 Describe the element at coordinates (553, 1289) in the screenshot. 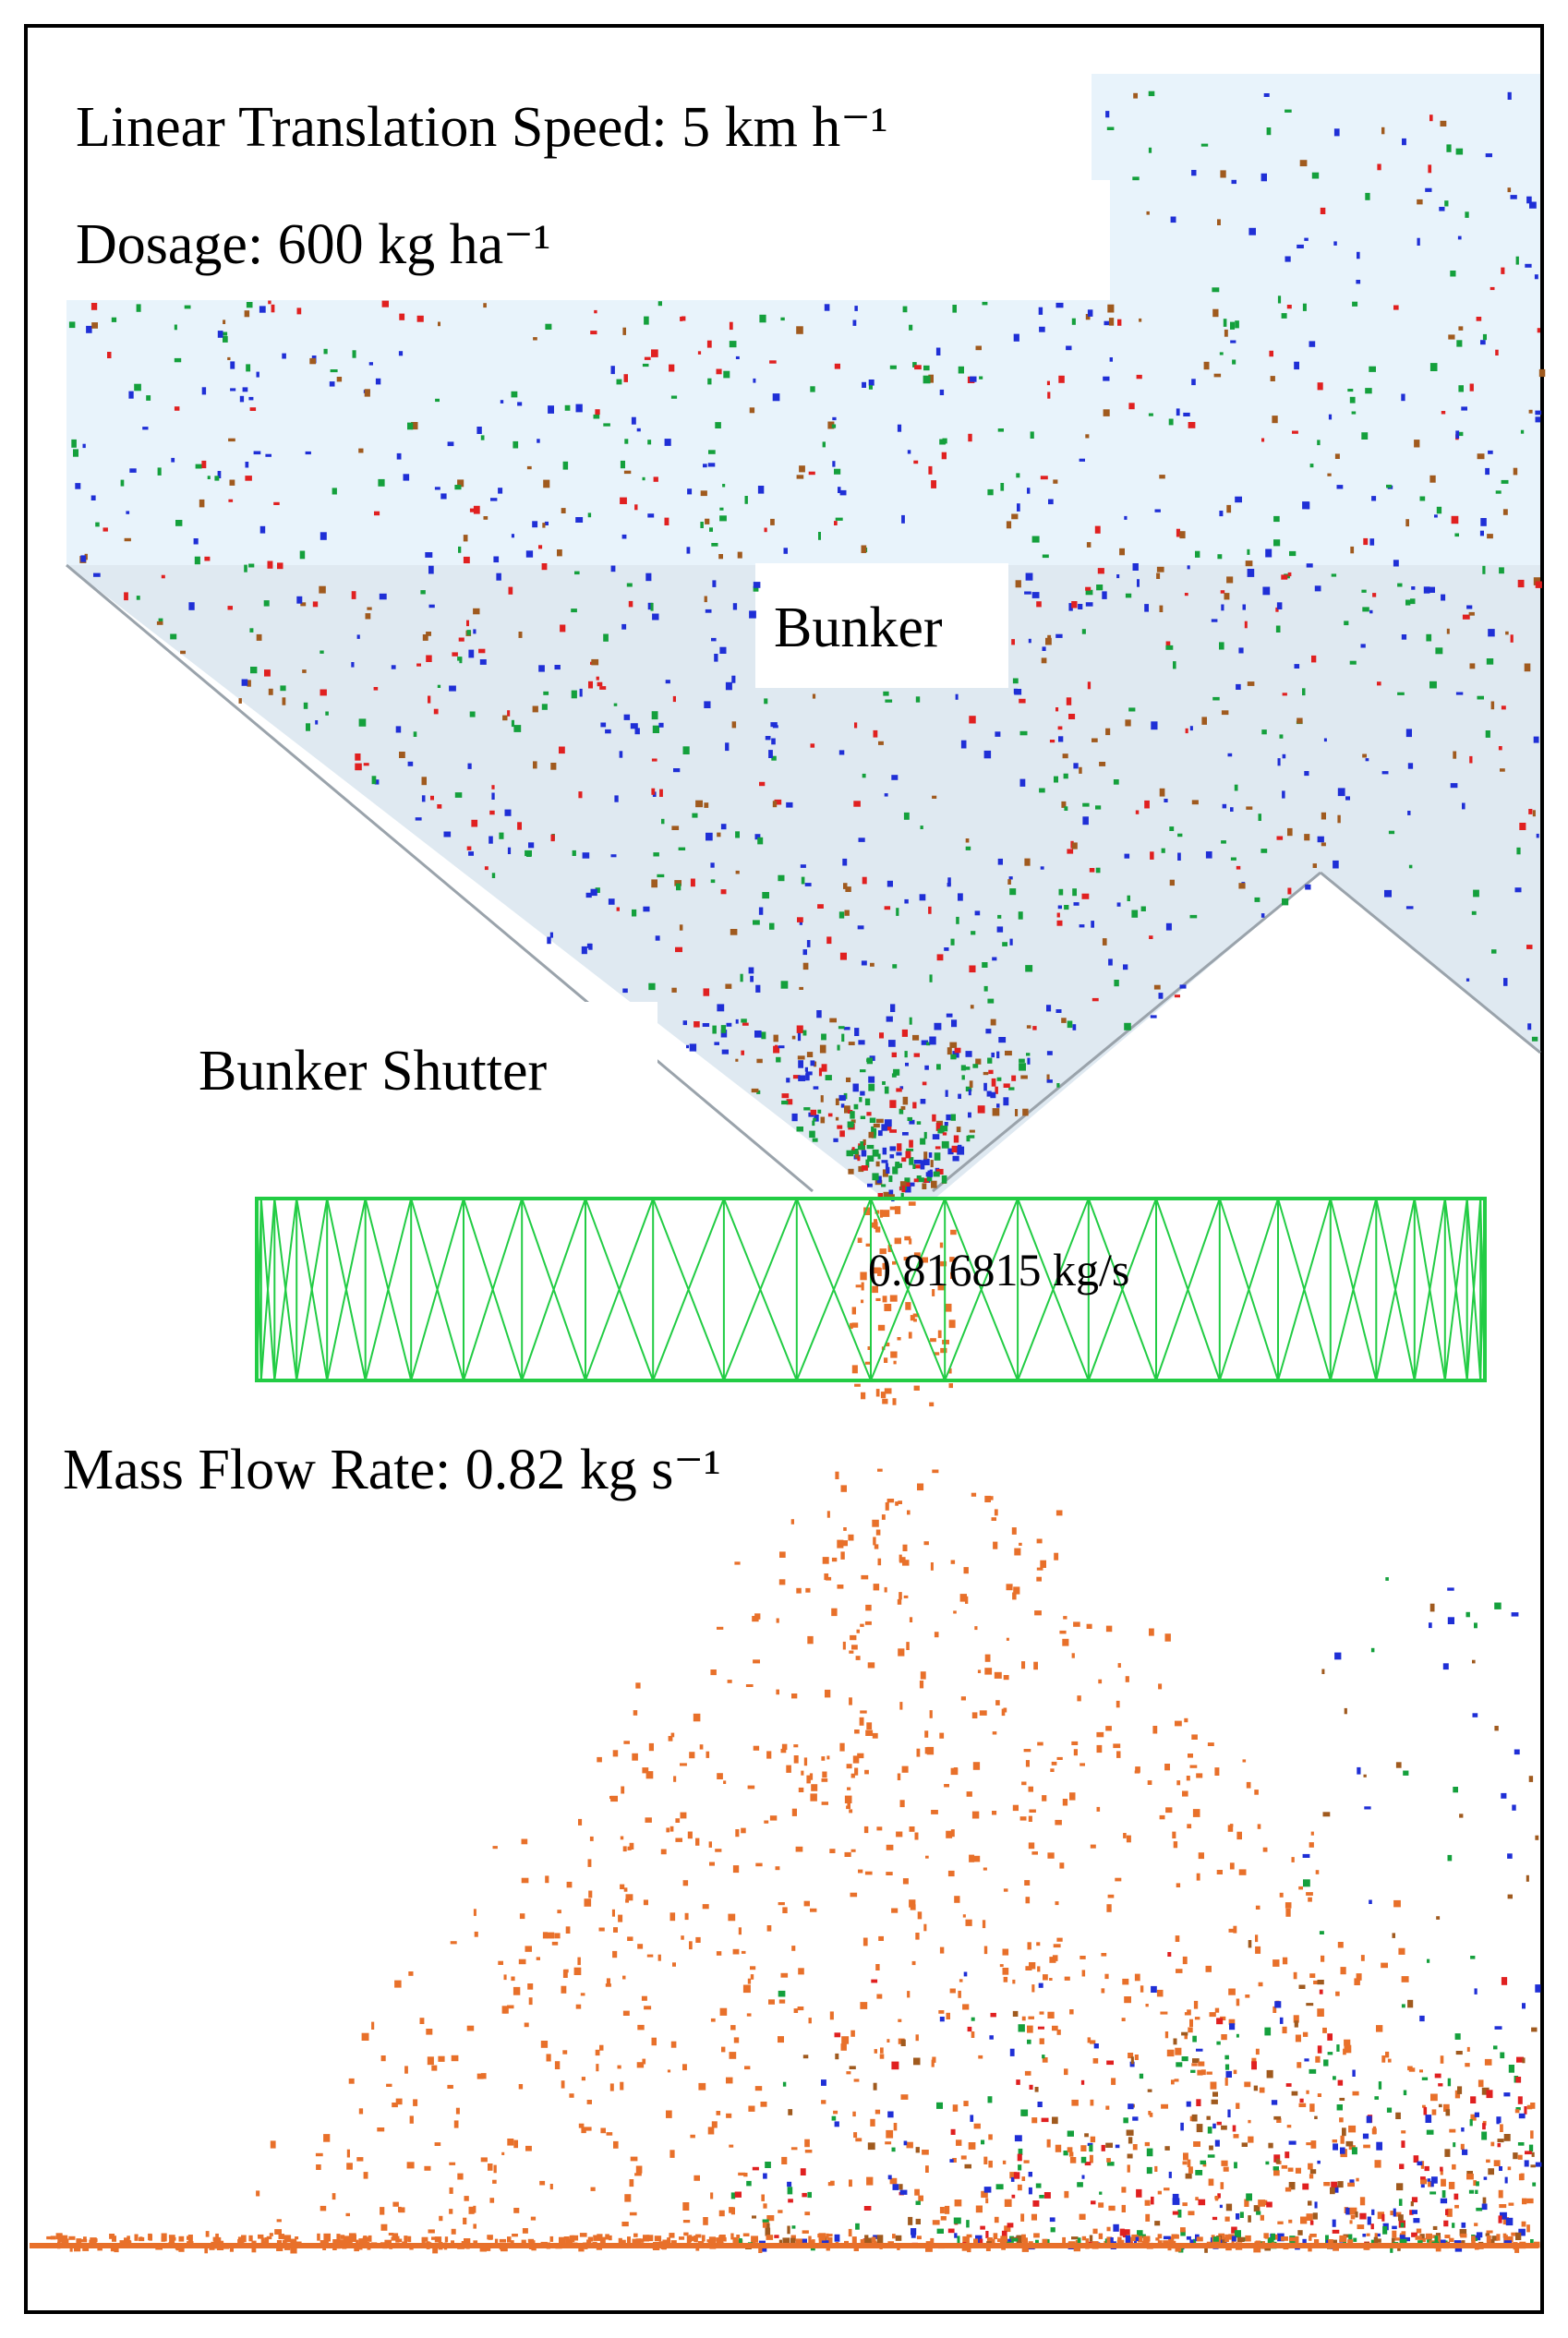

I see `truss-line` at that location.